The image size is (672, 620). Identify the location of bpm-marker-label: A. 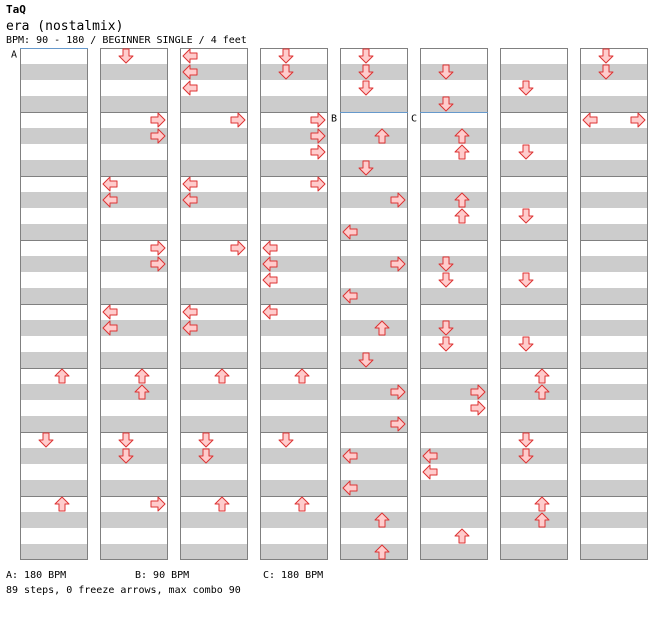
(14, 55).